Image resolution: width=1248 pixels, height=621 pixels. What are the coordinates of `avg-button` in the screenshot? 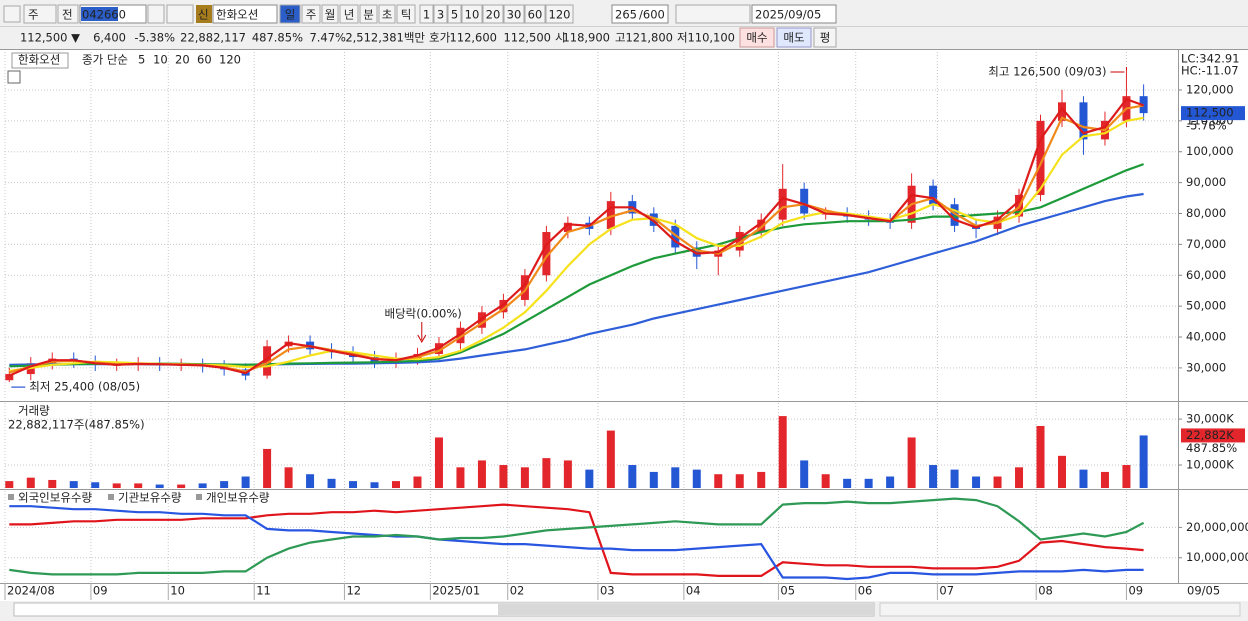 It's located at (825, 37).